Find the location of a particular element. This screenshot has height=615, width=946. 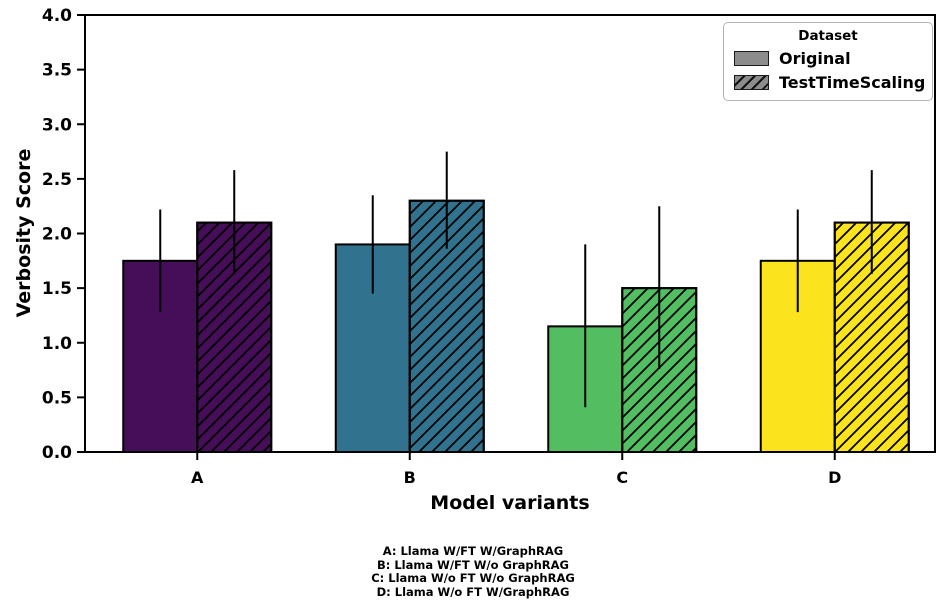

legend-label-original: Original is located at coordinates (815, 58).